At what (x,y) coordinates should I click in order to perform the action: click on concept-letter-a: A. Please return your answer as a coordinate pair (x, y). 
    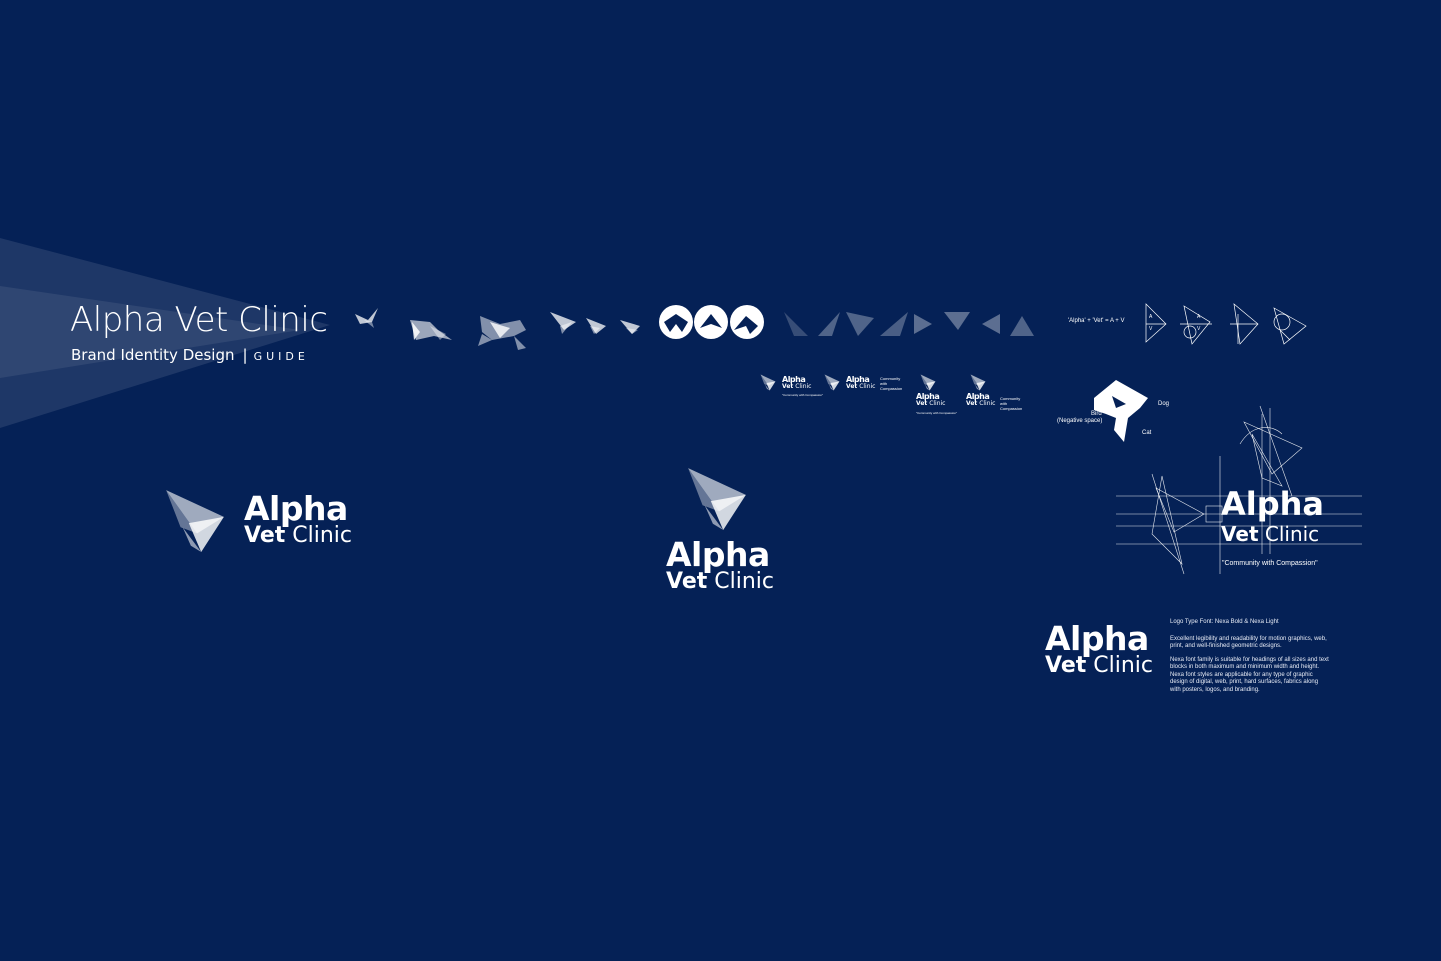
    Looking at the image, I should click on (1151, 317).